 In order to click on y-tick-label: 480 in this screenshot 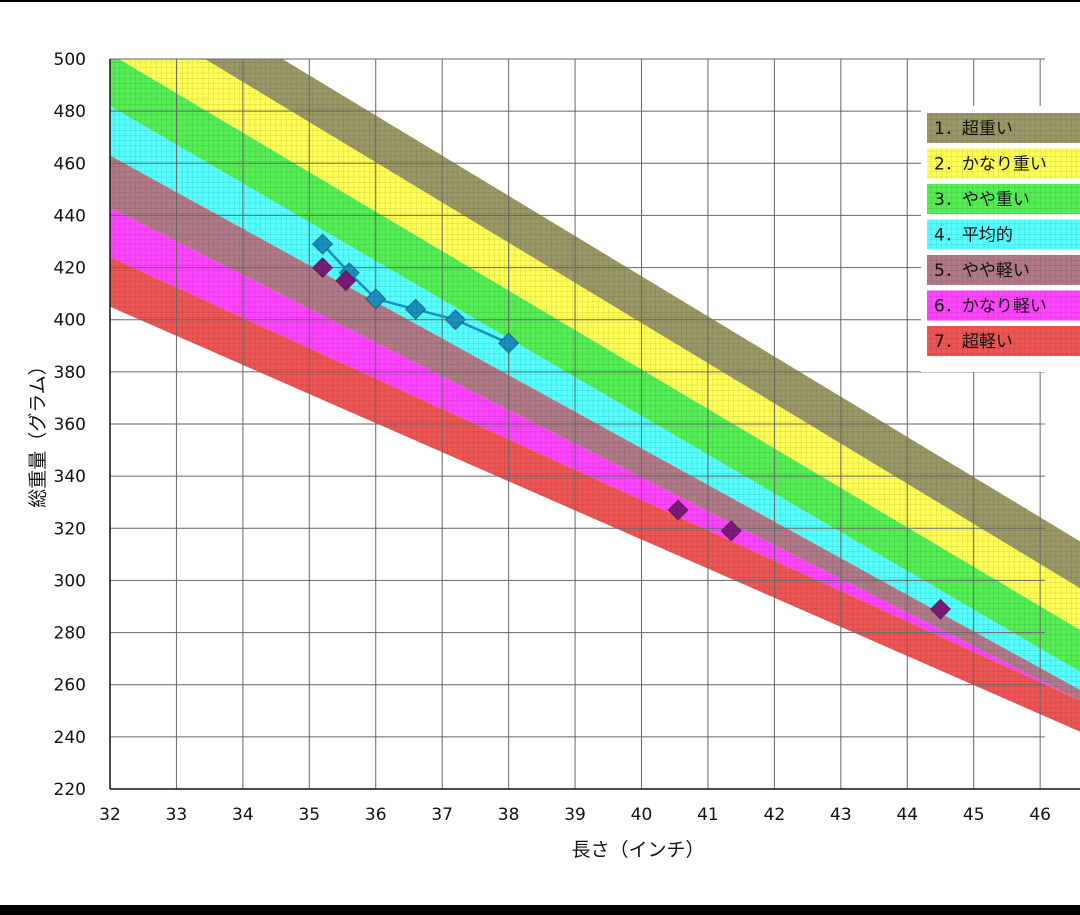, I will do `click(70, 112)`.